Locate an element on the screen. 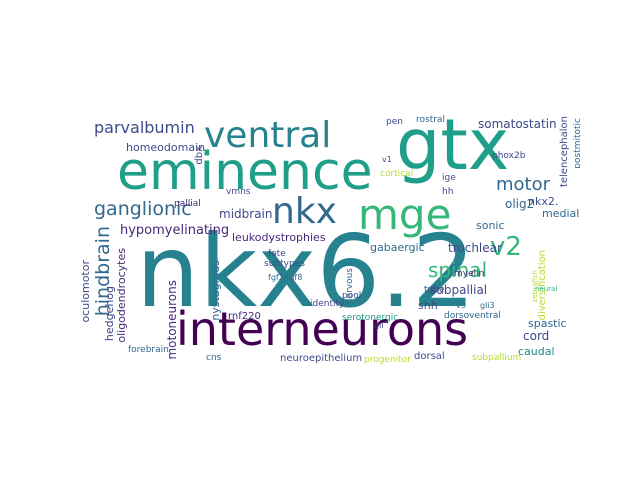  word-nystagmus: nystagmus is located at coordinates (215, 290).